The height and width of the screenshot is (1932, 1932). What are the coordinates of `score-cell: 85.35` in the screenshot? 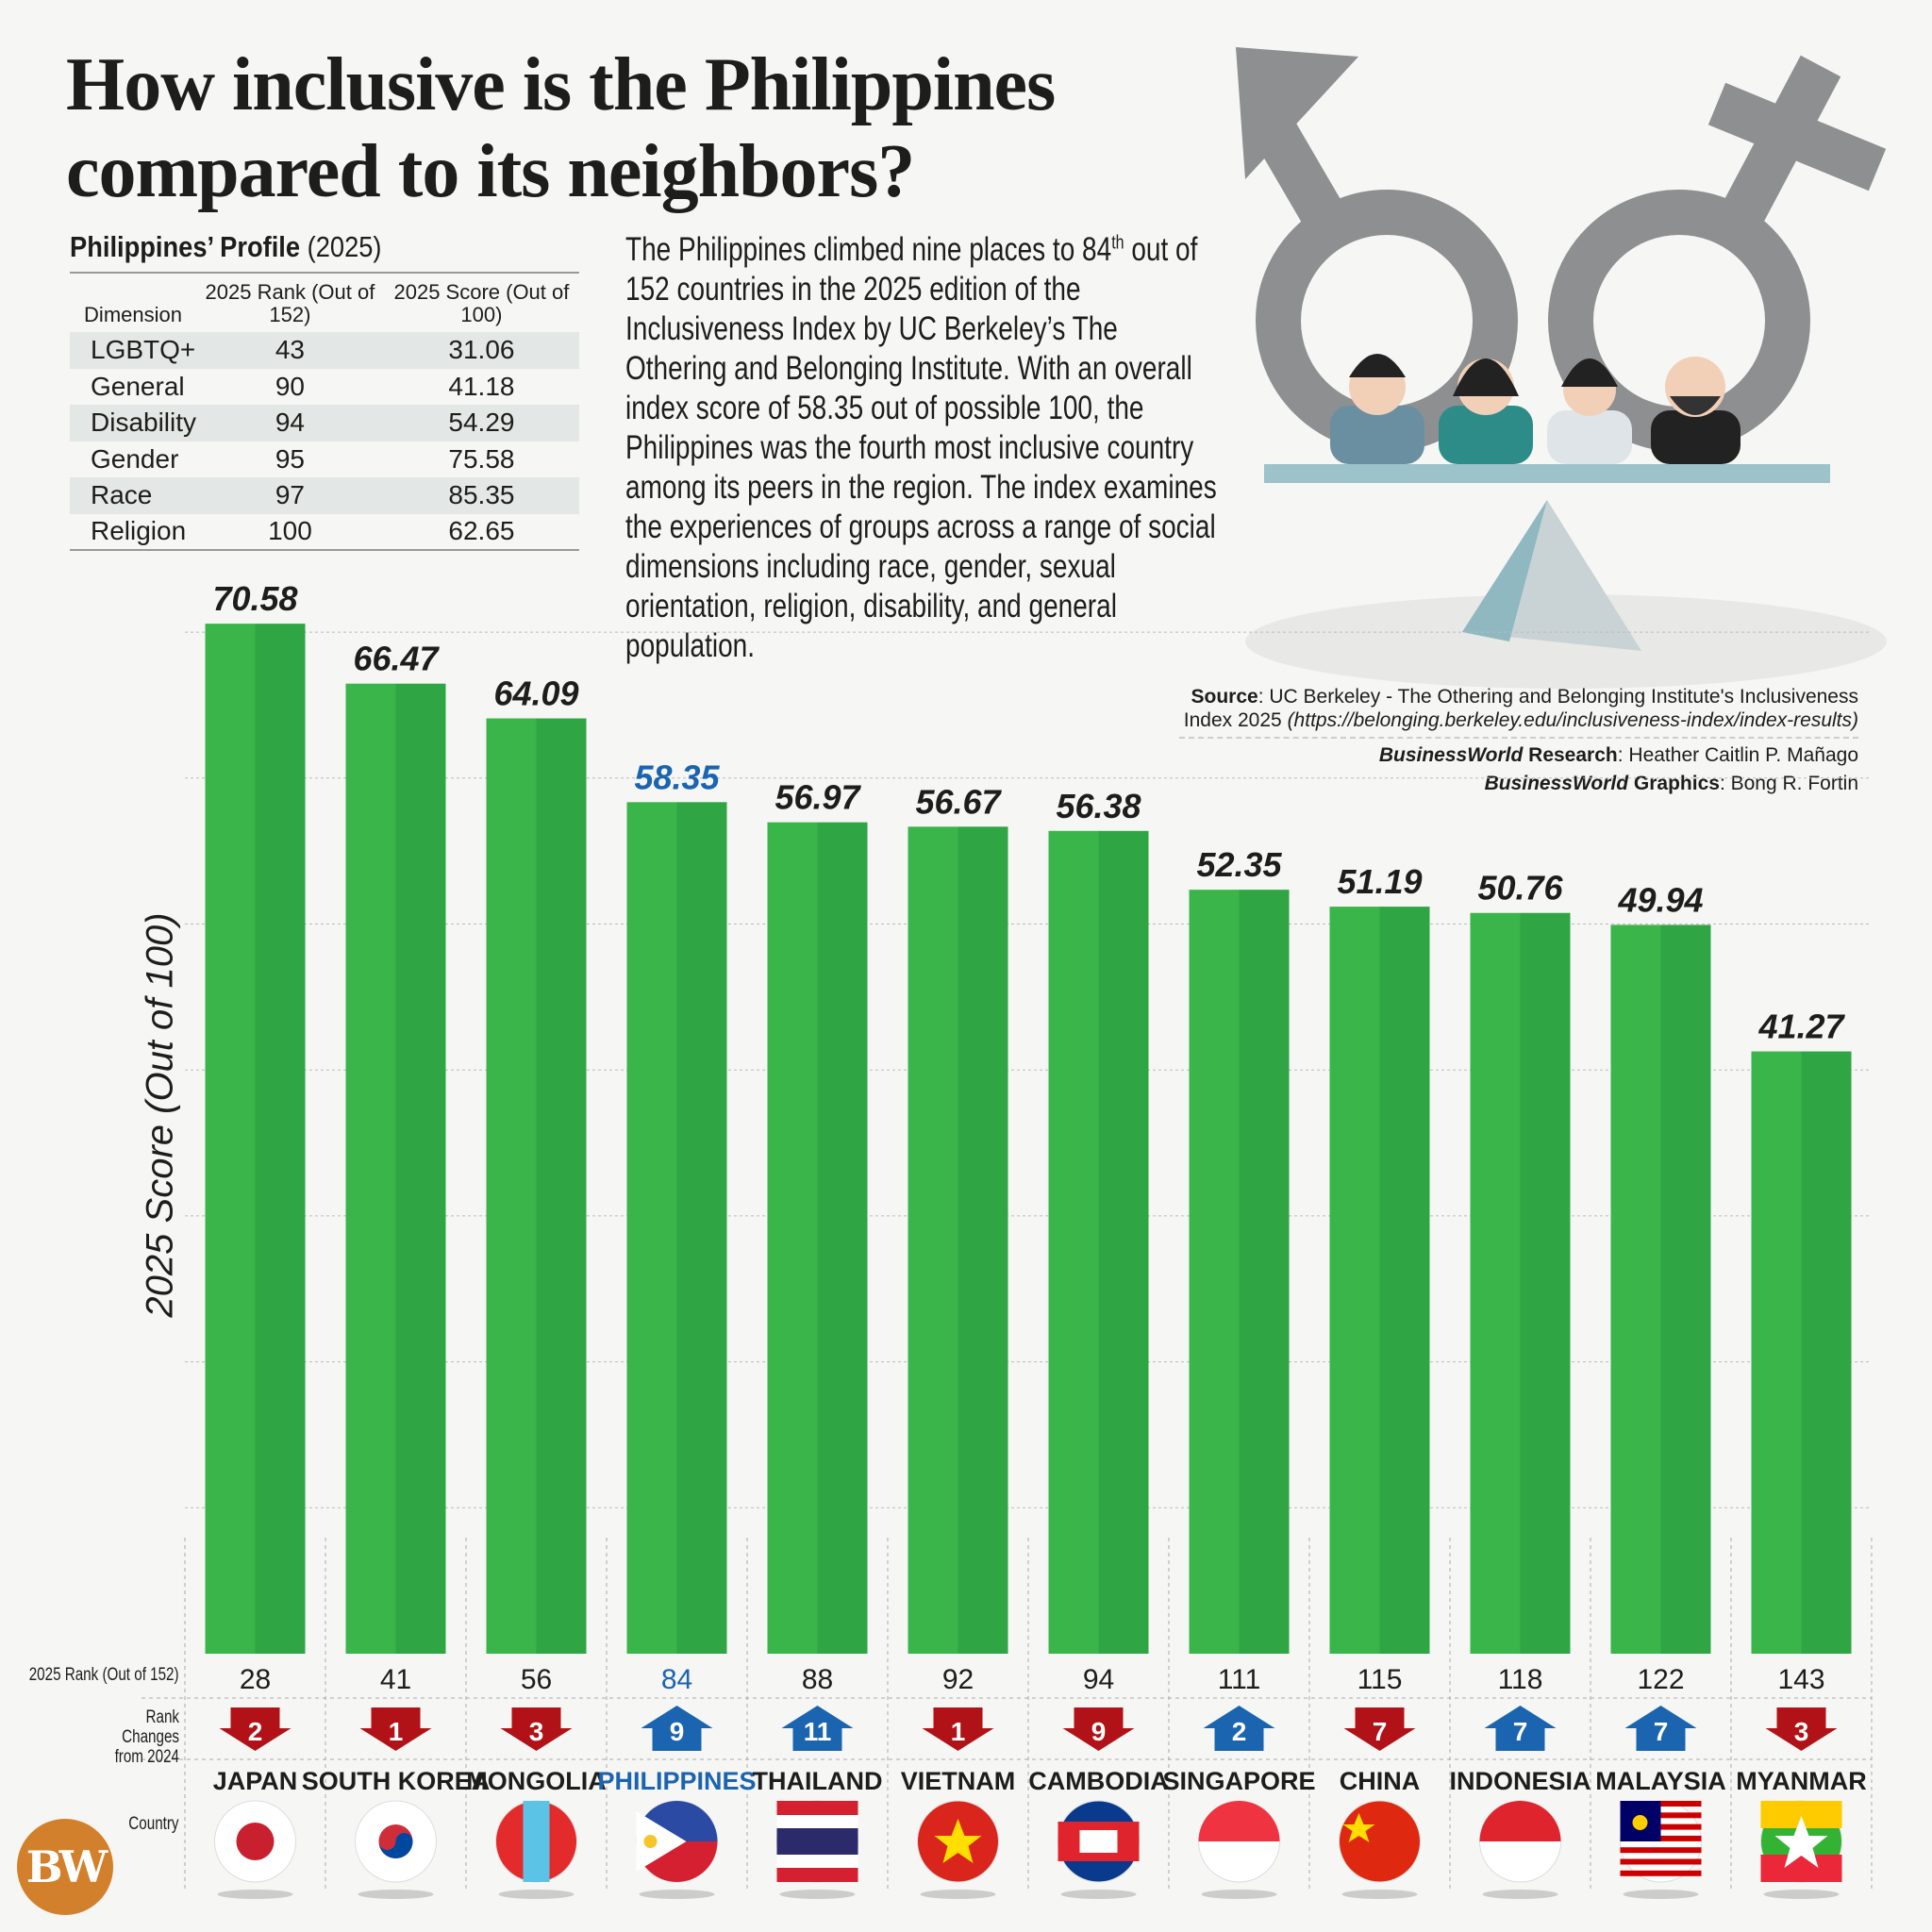 It's located at (481, 495).